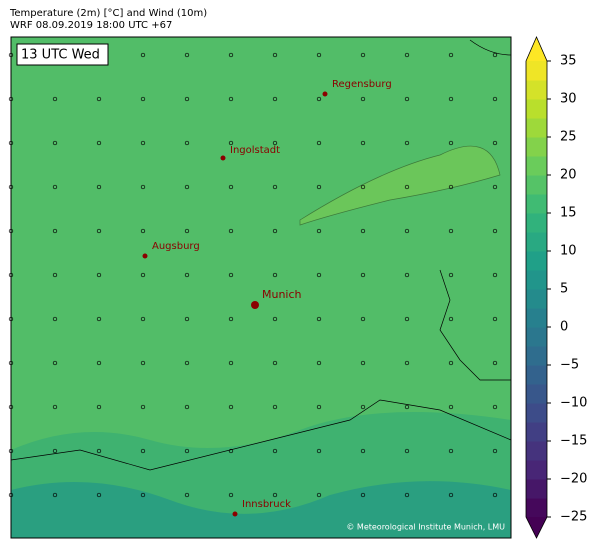 The height and width of the screenshot is (548, 599). Describe the element at coordinates (91, 25) in the screenshot. I see `header-subtitle: WRF 08.09.2019 18:00 UTC +67` at that location.